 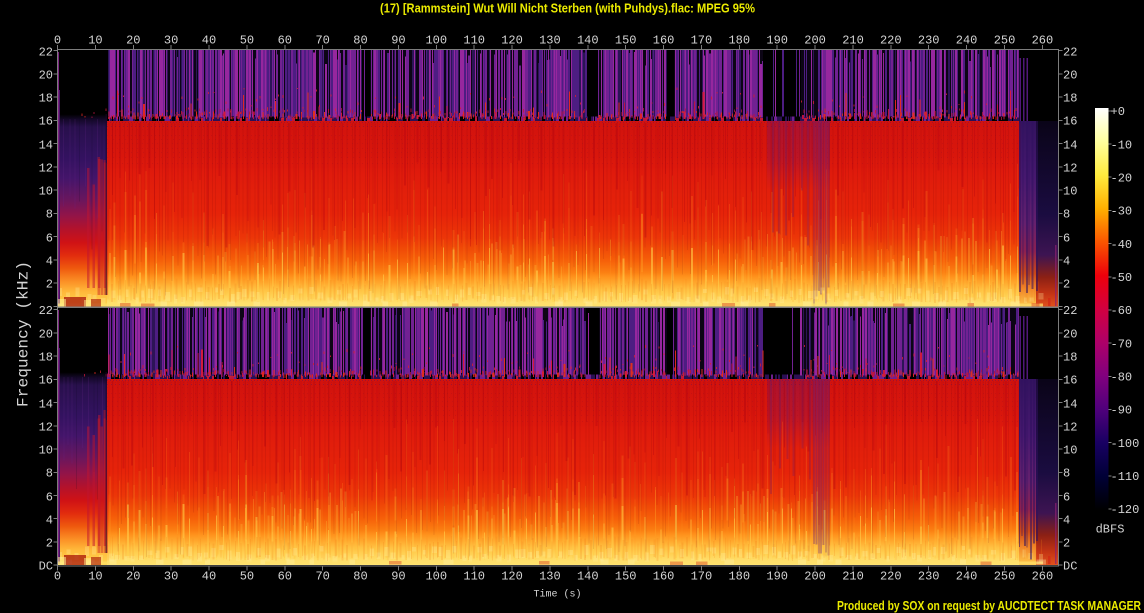 What do you see at coordinates (1122, 278) in the screenshot?
I see `svg-text: -50` at bounding box center [1122, 278].